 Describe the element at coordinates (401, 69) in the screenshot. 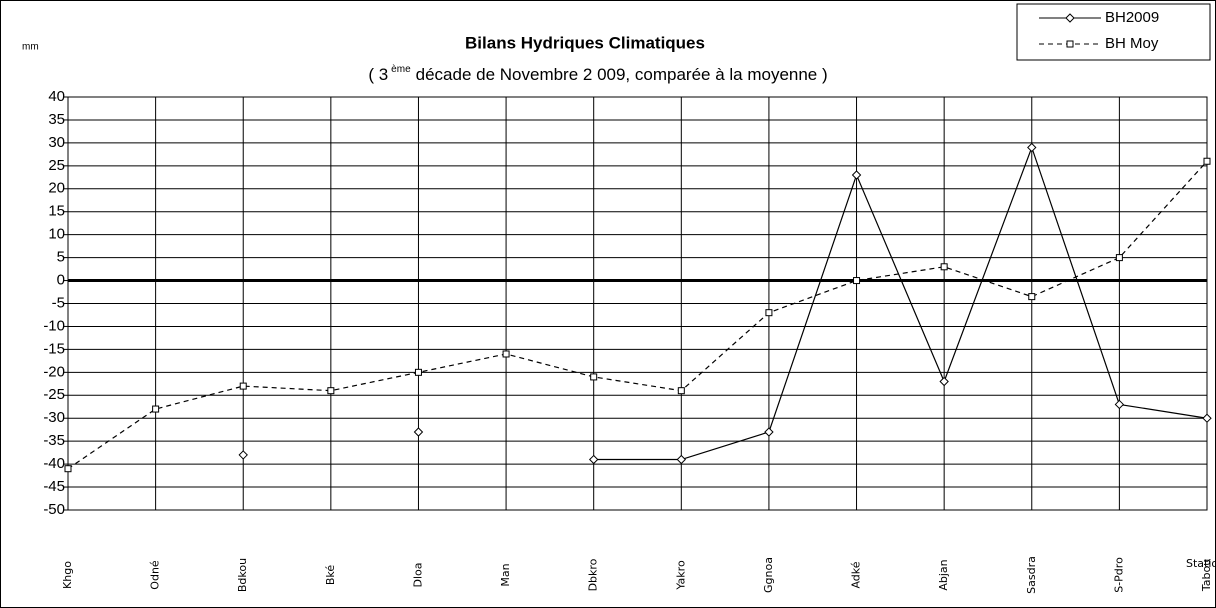

I see `subtitle-superscript: ème` at that location.